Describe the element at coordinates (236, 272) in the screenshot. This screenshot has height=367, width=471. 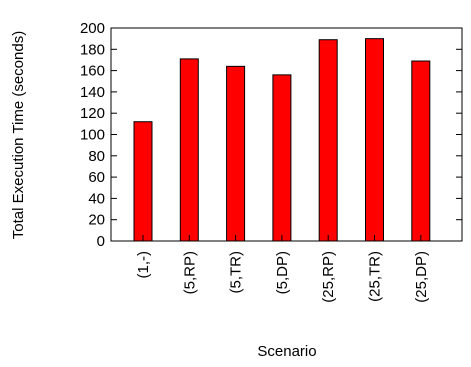
I see `x-tick-label: (5,TR)` at that location.